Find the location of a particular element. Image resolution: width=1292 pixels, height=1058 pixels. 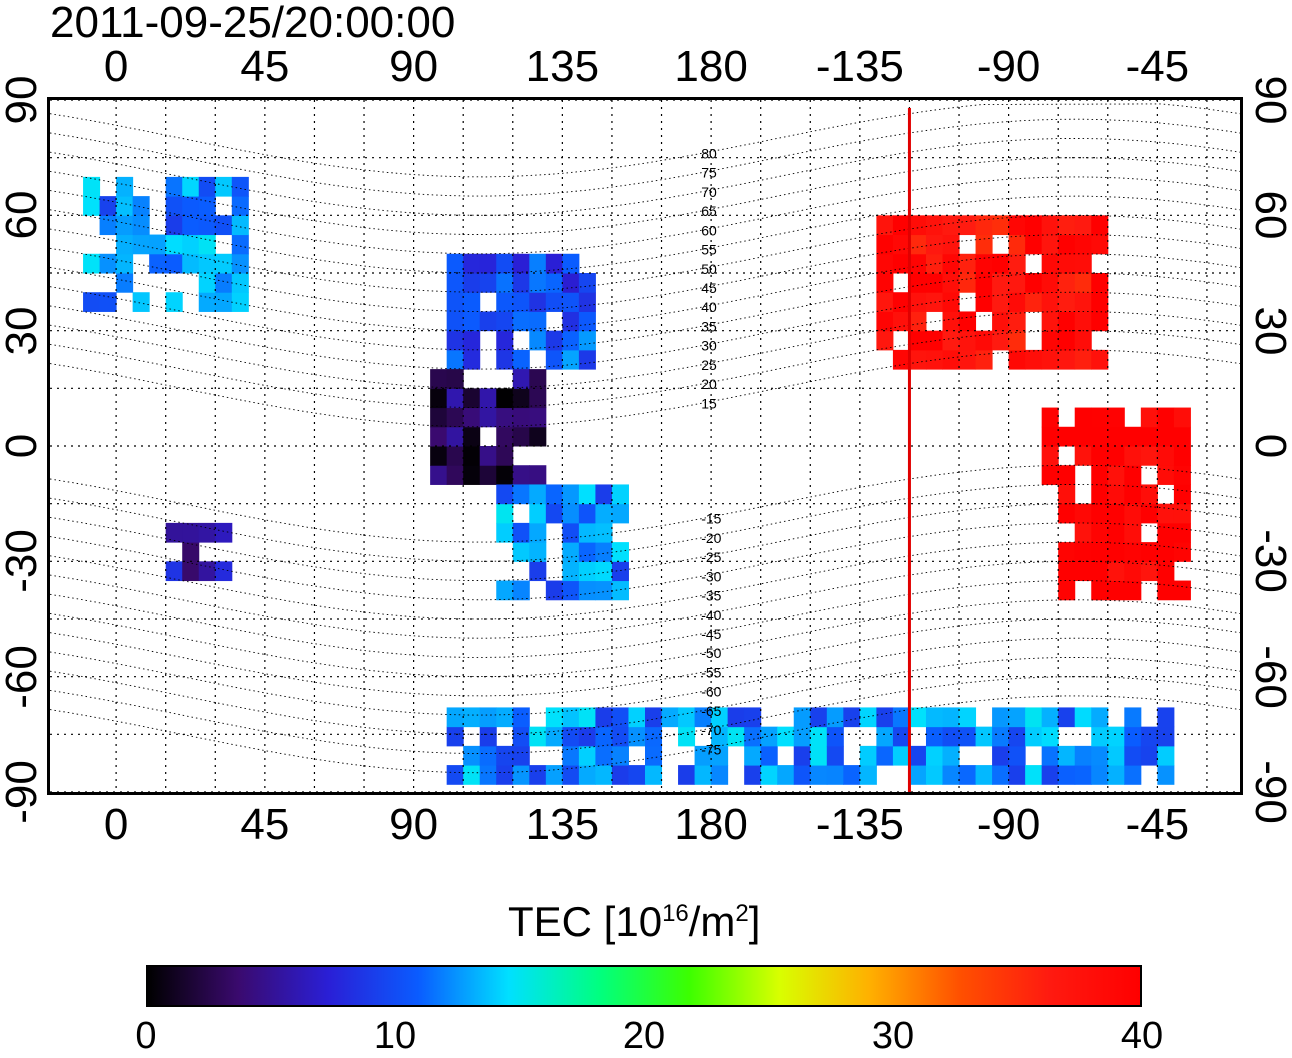

maglat-label: 65 is located at coordinates (709, 211).